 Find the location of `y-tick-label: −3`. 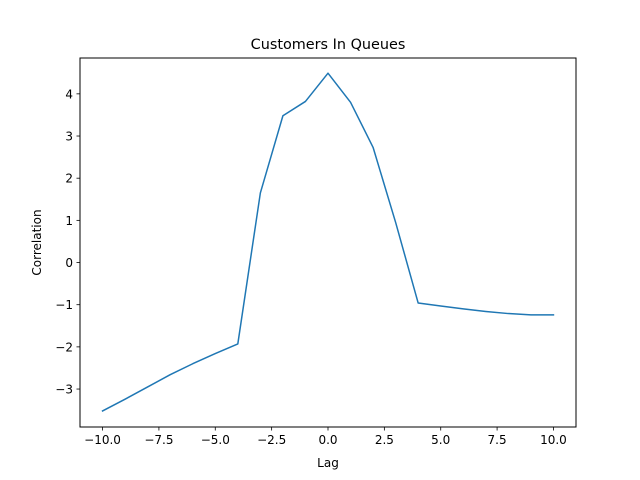

y-tick-label: −3 is located at coordinates (64, 390).